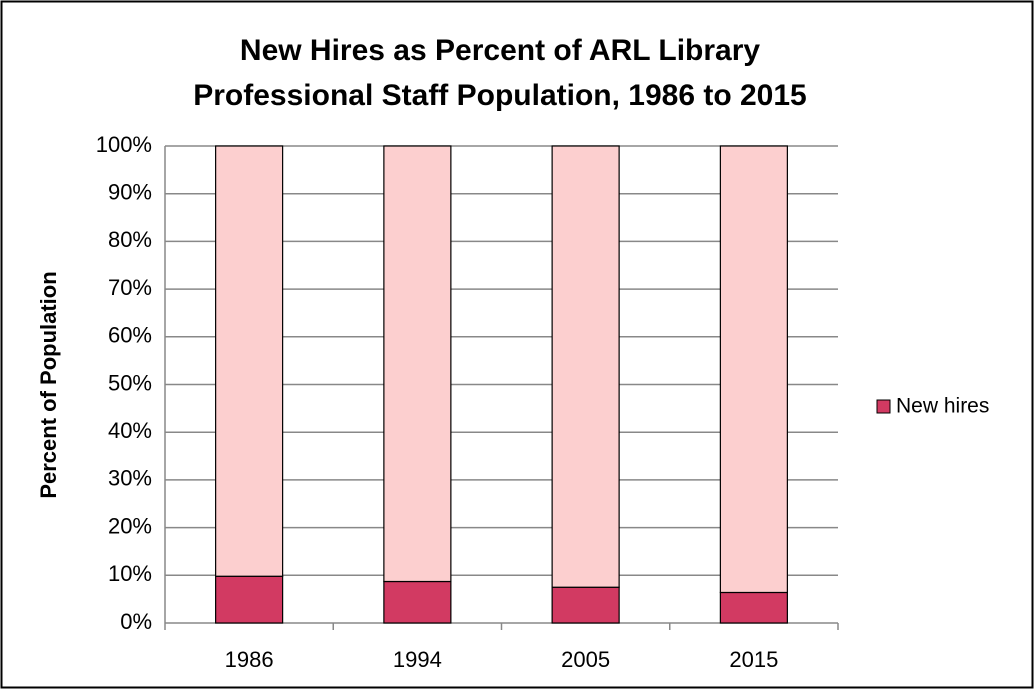  I want to click on y-tick-label: 100%, so click(124, 144).